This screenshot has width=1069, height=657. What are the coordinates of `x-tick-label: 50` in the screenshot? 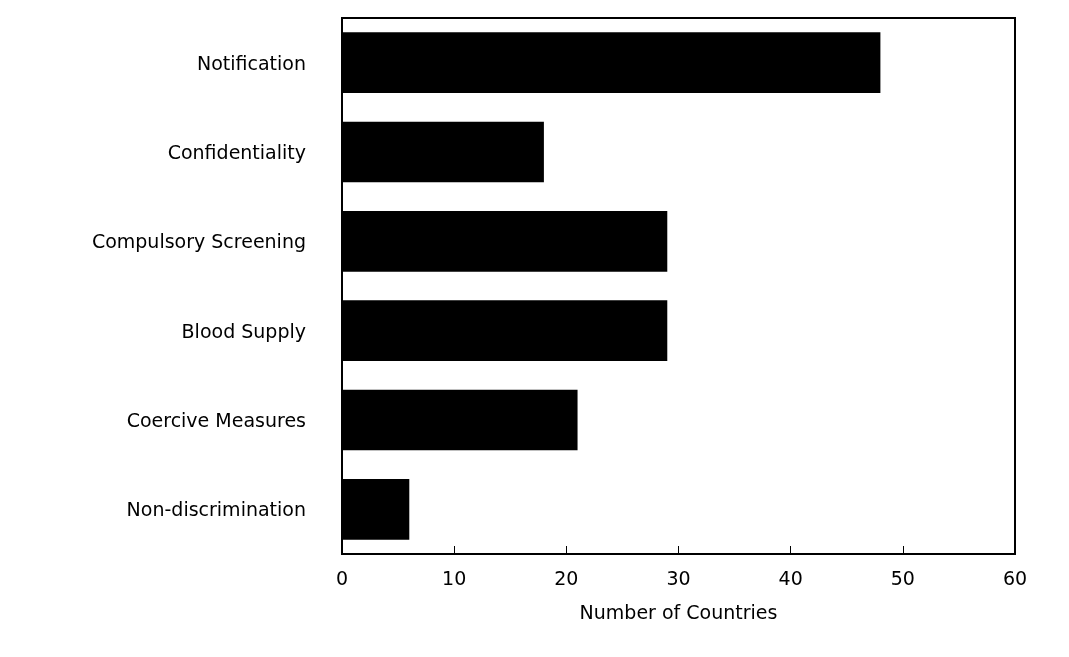 It's located at (902, 577).